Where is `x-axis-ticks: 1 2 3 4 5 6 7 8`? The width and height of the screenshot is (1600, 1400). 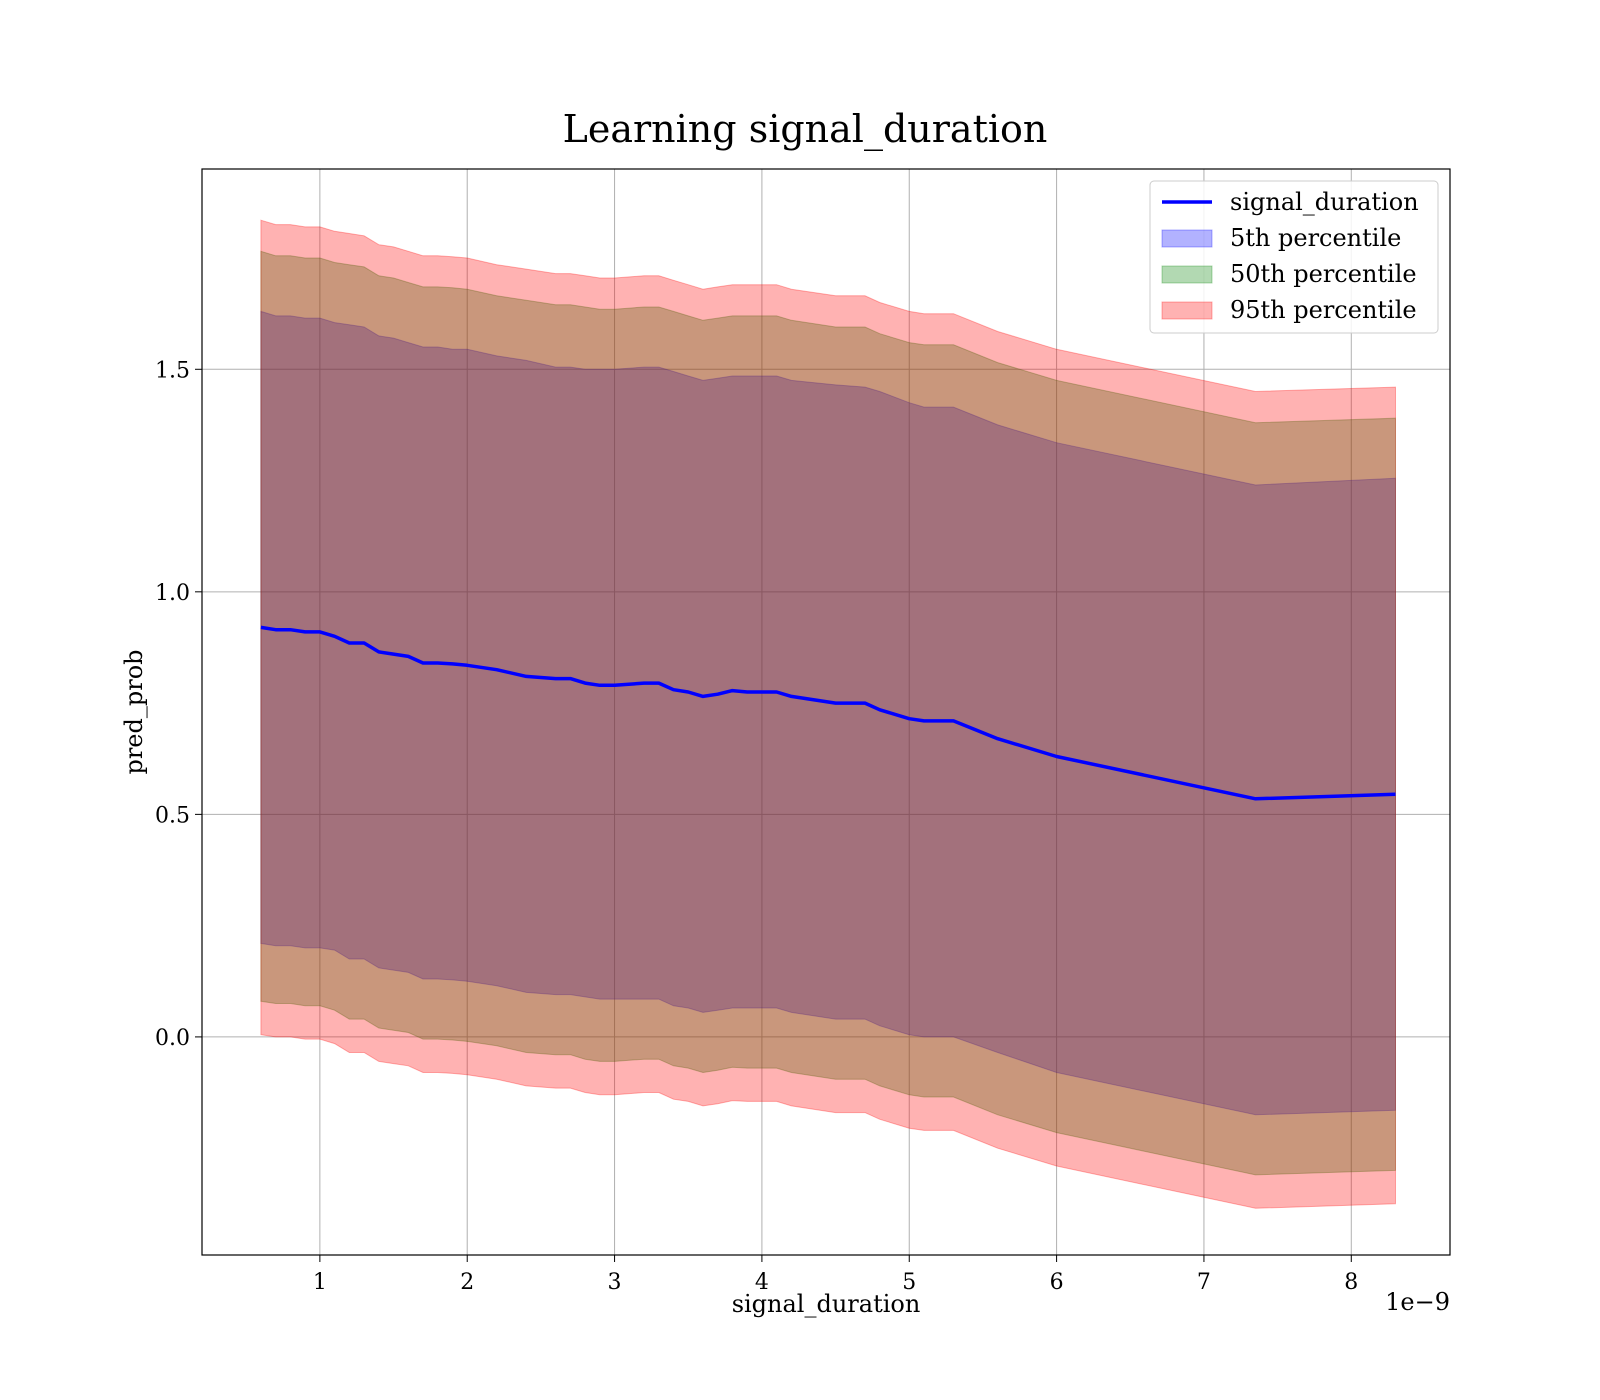
x-axis-ticks: 1 2 3 4 5 6 7 8 is located at coordinates (835, 1275).